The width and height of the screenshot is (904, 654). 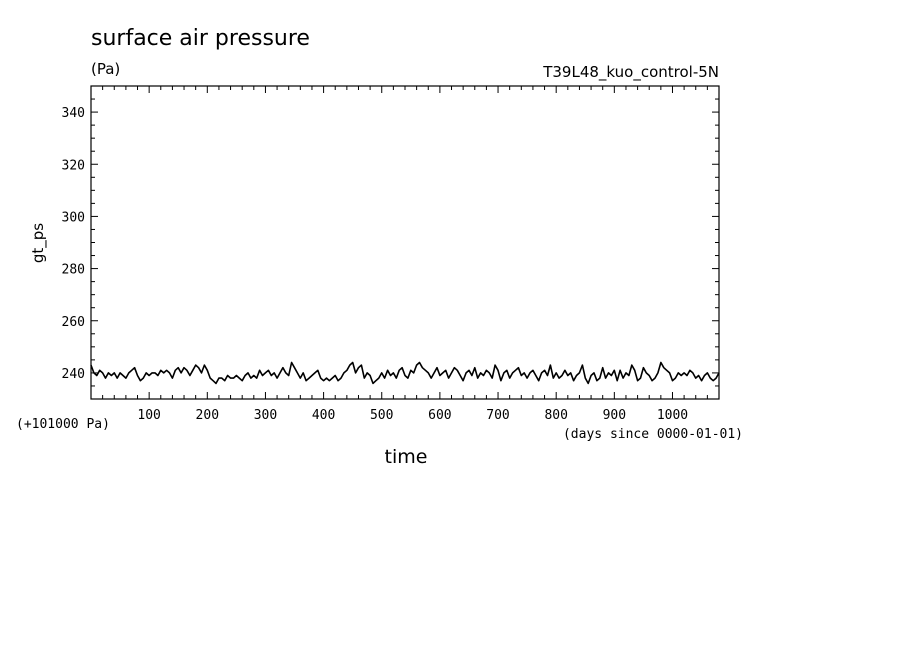 What do you see at coordinates (73, 322) in the screenshot?
I see `y-tick-label: 260` at bounding box center [73, 322].